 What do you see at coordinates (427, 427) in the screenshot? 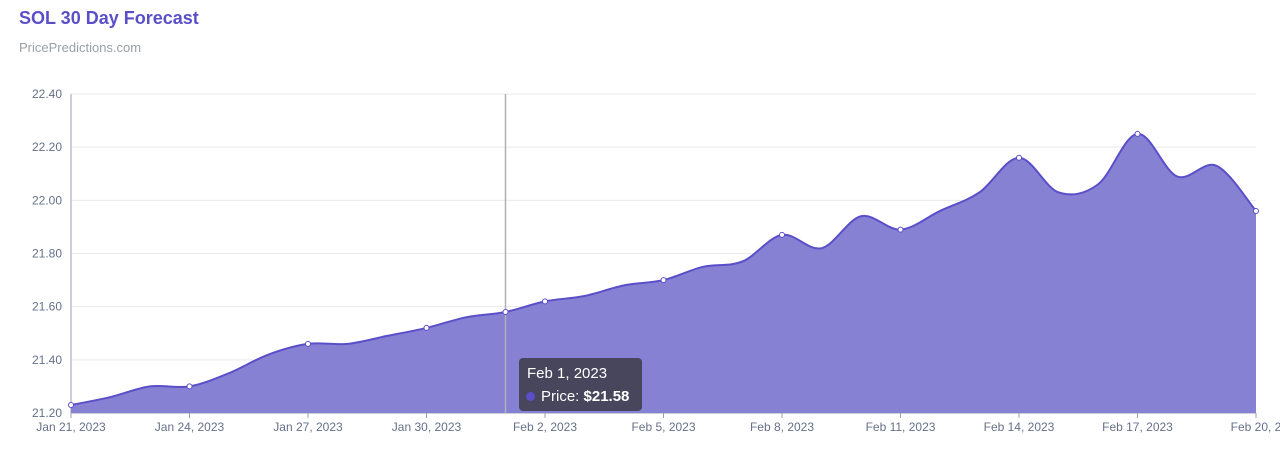
I see `x-tick-label: Jan 30, 2023` at bounding box center [427, 427].